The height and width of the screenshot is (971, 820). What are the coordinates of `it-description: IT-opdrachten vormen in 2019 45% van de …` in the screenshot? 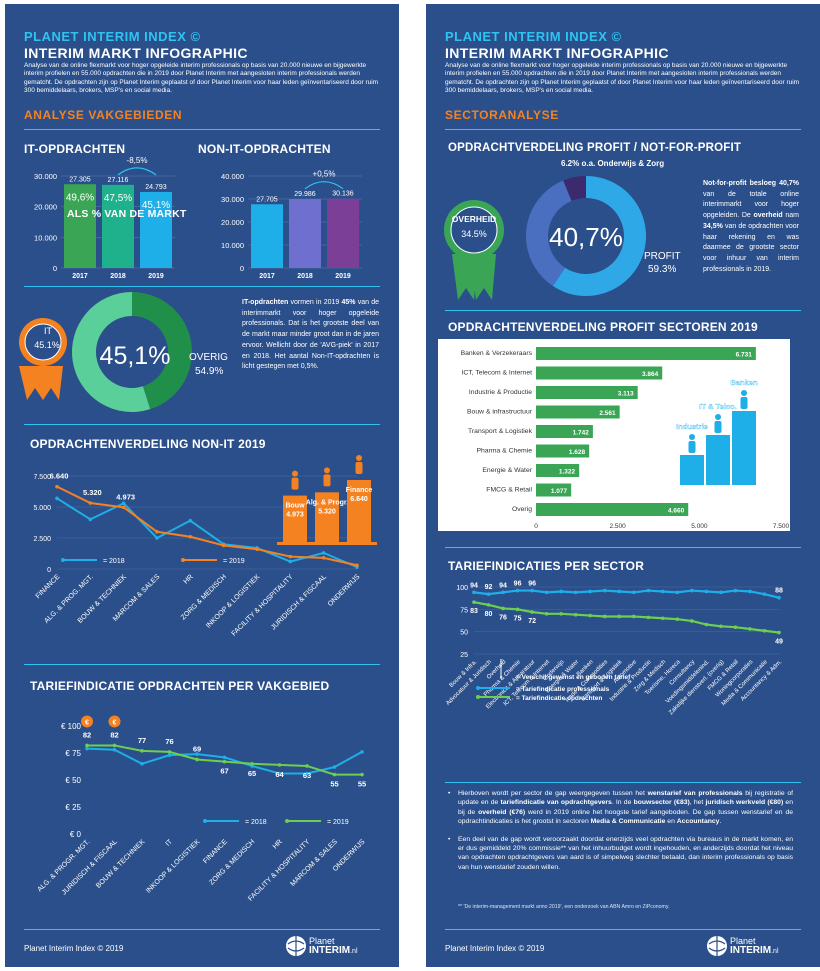 It's located at (310, 335).